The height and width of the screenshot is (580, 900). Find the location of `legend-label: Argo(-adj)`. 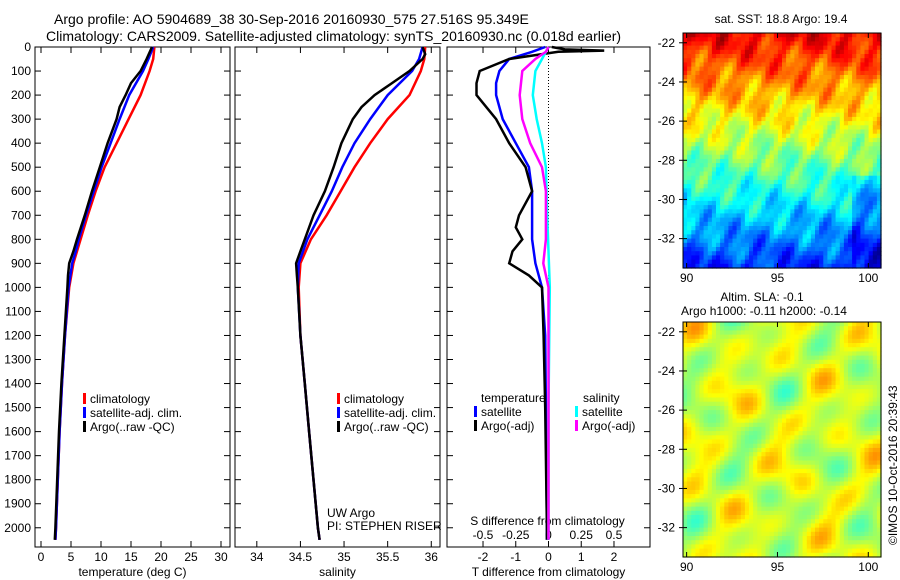

legend-label: Argo(-adj) is located at coordinates (608, 426).